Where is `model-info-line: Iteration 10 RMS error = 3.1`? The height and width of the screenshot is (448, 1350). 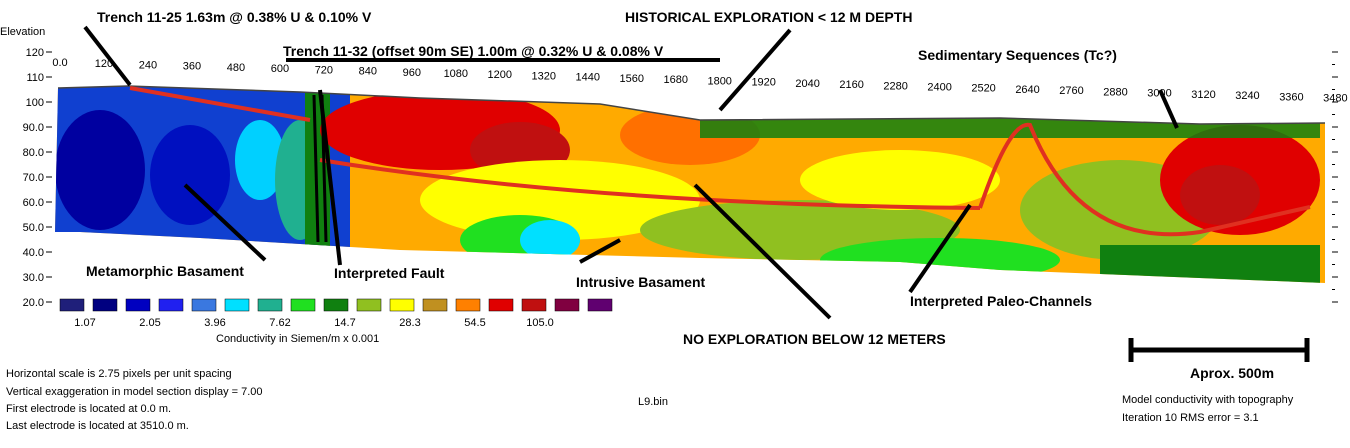 model-info-line: Iteration 10 RMS error = 3.1 is located at coordinates (1190, 418).